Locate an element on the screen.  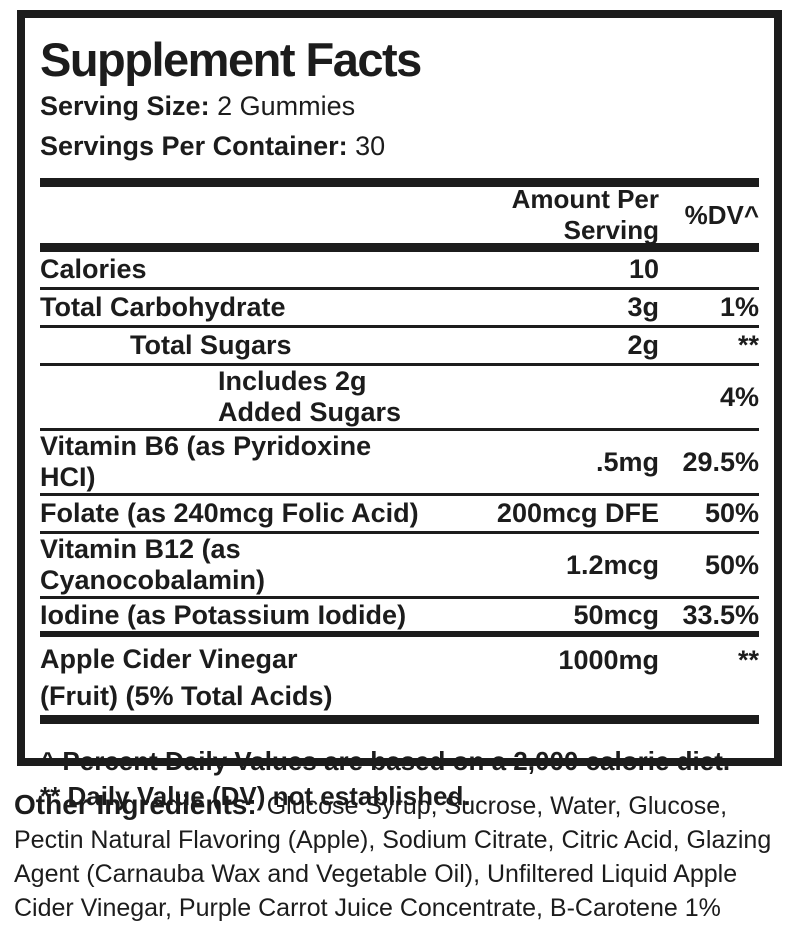
servings-per-container-line: Servings Per Container: 30 is located at coordinates (399, 146).